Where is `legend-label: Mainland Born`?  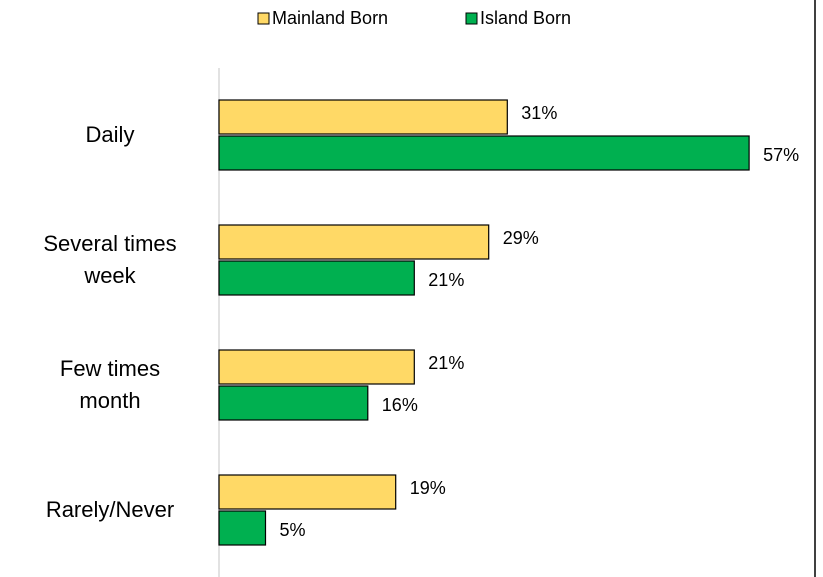 legend-label: Mainland Born is located at coordinates (330, 18).